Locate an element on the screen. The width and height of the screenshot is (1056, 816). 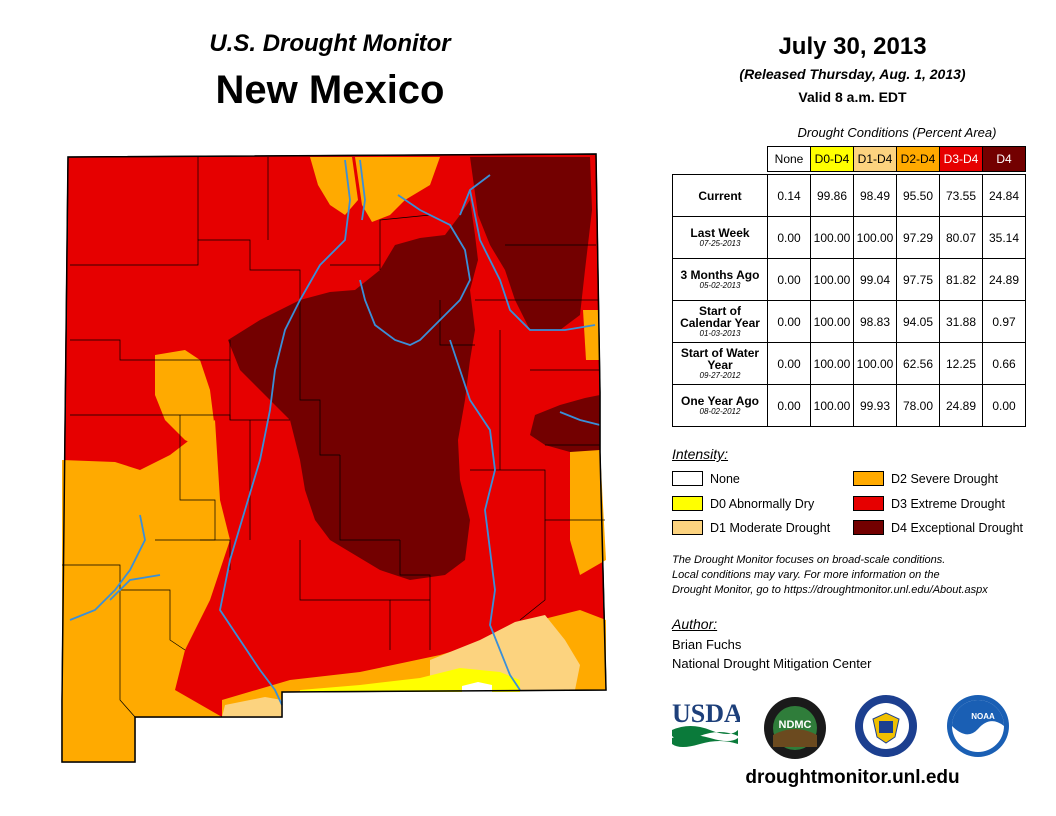
row-label: Last Week 07-25-2013 is located at coordinates (720, 237).